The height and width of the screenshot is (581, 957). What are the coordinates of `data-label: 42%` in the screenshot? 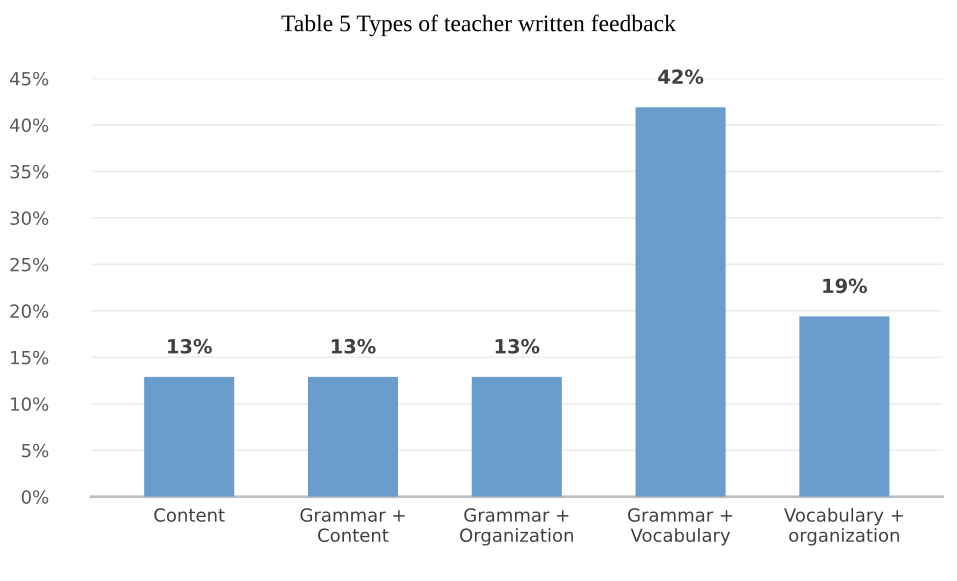 It's located at (681, 76).